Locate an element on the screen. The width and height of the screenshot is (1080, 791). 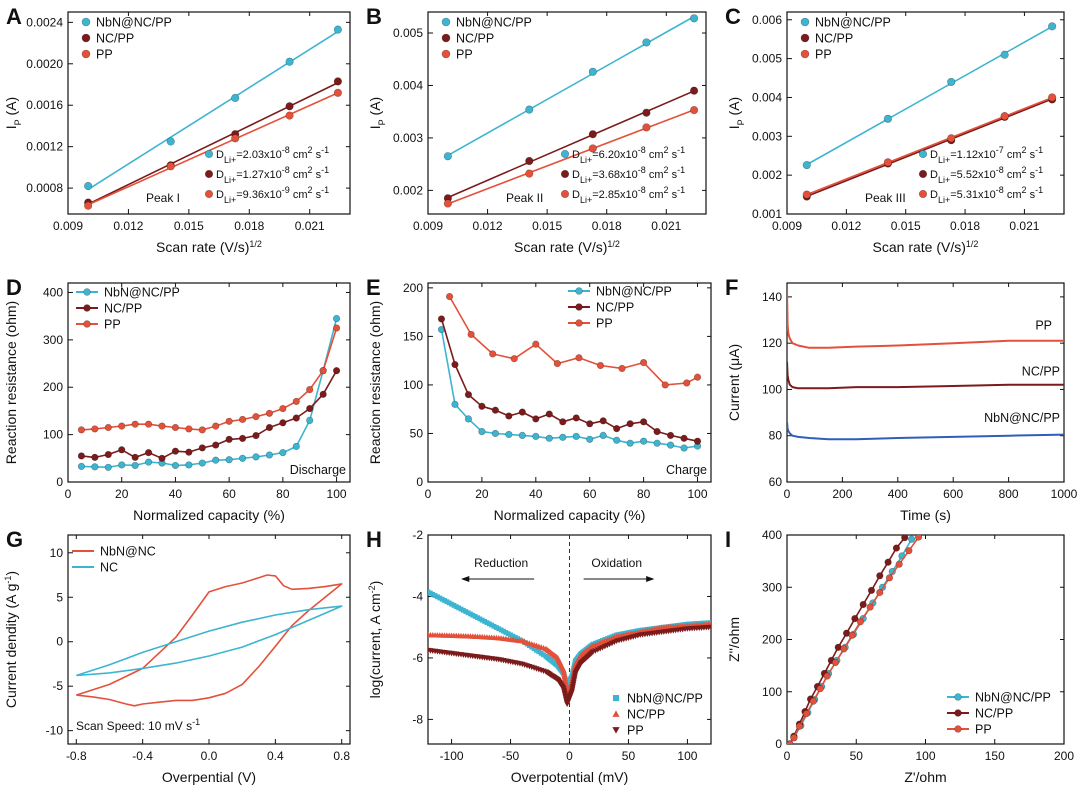
mode-label: Charge is located at coordinates (686, 470).